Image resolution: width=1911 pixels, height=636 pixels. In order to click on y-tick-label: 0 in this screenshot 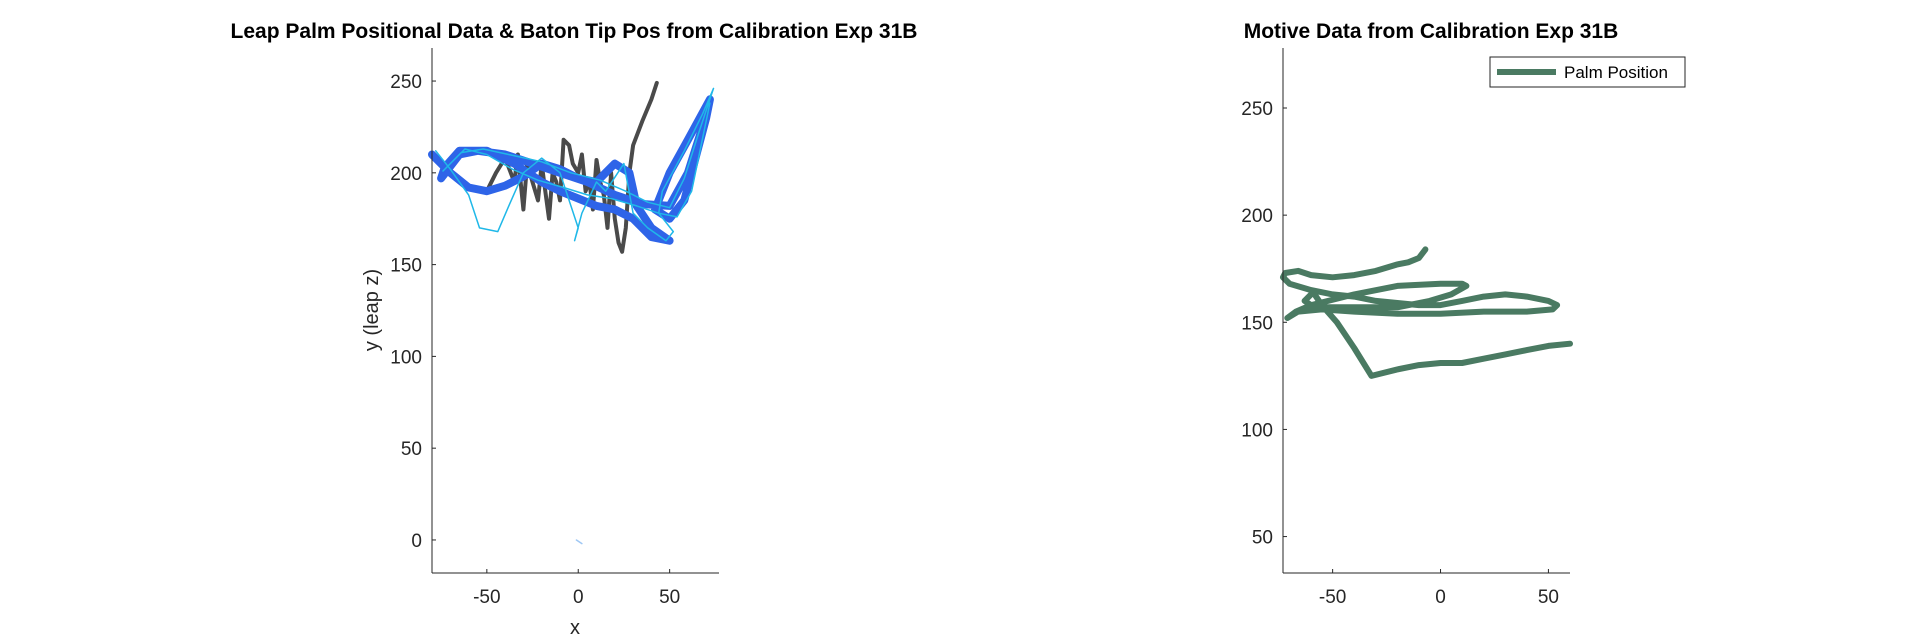, I will do `click(416, 541)`.